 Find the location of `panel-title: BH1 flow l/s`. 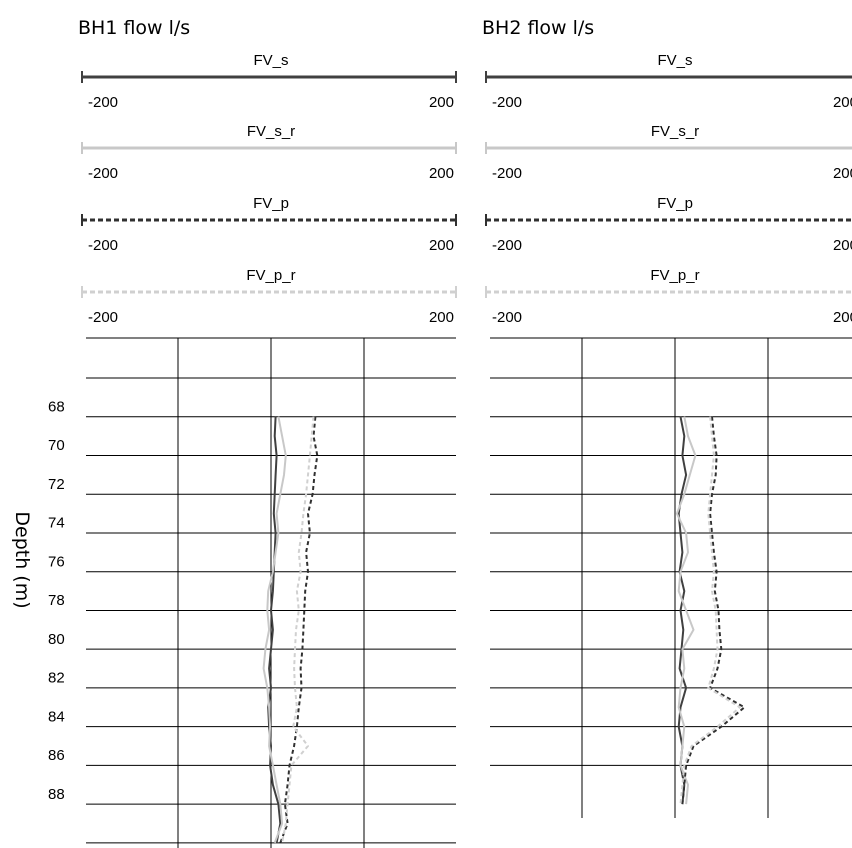

panel-title: BH1 flow l/s is located at coordinates (134, 28).